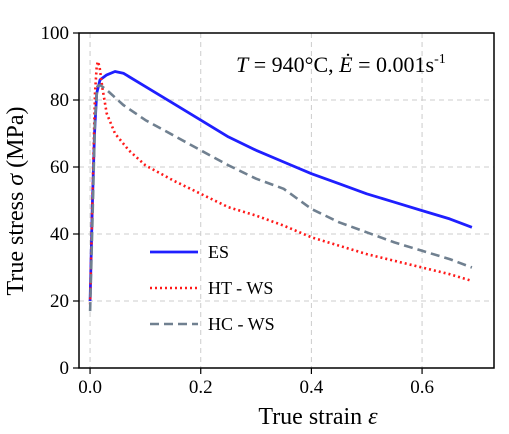 The image size is (509, 434). I want to click on legend-label: HC - WS, so click(241, 324).